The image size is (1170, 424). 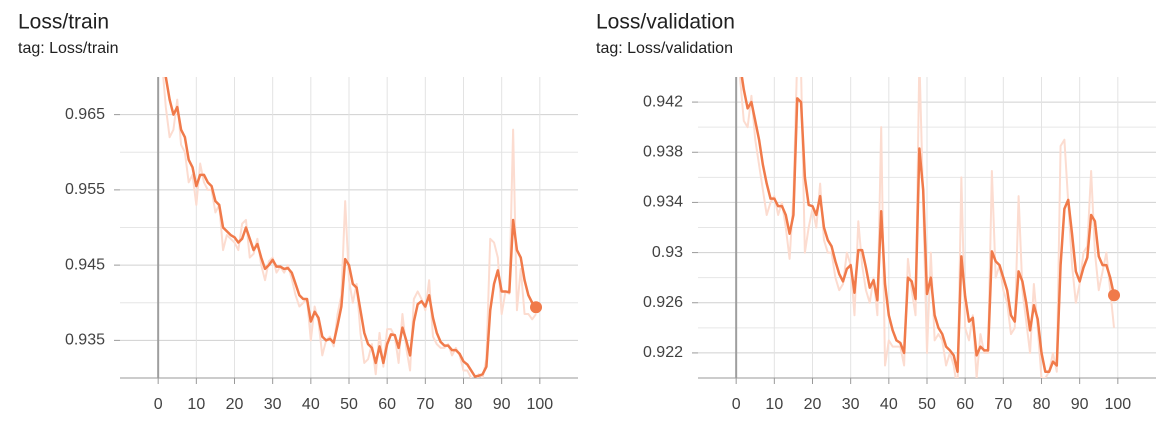 I want to click on y-tick-label: 0.934, so click(x=663, y=202).